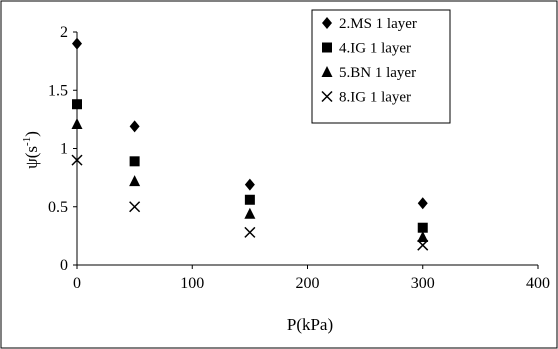  Describe the element at coordinates (377, 73) in the screenshot. I see `legend-label: 5.BN 1 layer` at that location.